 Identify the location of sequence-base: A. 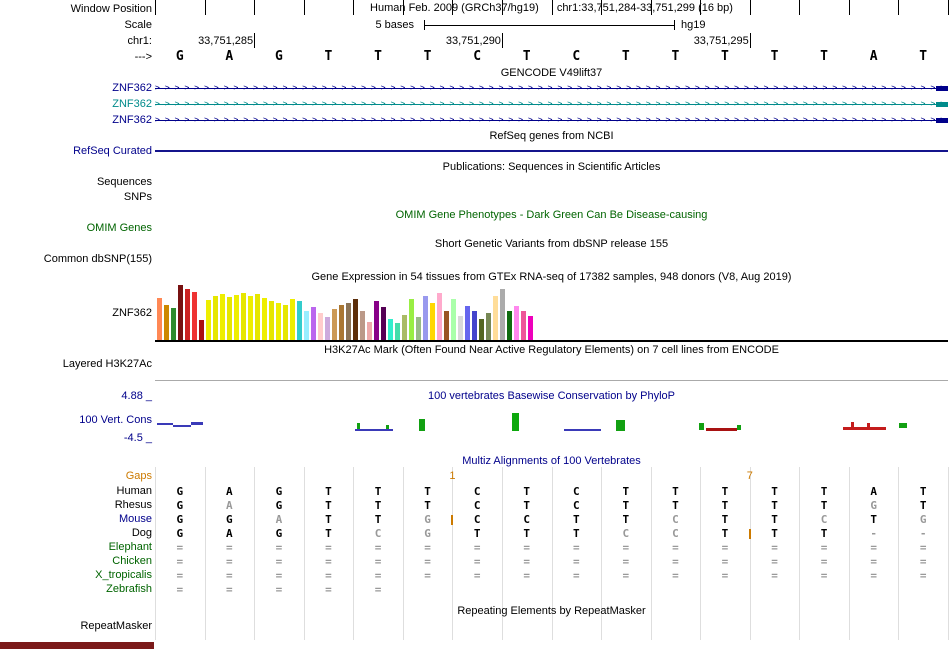
(873, 56).